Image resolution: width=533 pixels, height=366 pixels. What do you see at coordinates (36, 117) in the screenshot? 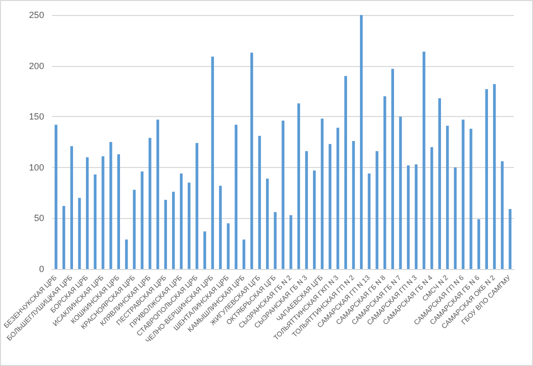
I see `y-tick-label: 150` at bounding box center [36, 117].